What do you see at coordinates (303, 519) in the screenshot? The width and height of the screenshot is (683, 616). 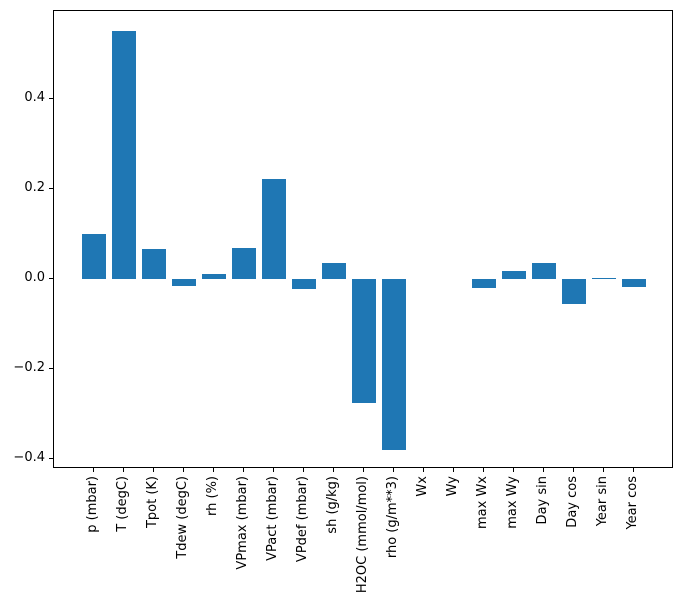 I see `x-axis-tick-label: VPdef (mbar)` at bounding box center [303, 519].